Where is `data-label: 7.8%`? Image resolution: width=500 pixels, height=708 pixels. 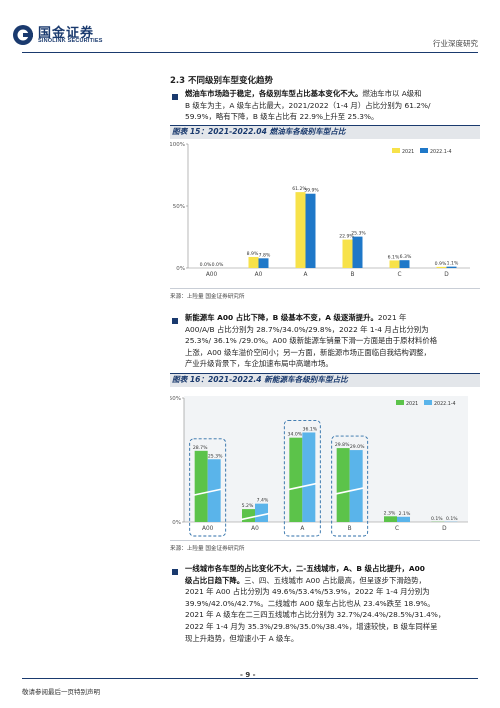 data-label: 7.8% is located at coordinates (265, 255).